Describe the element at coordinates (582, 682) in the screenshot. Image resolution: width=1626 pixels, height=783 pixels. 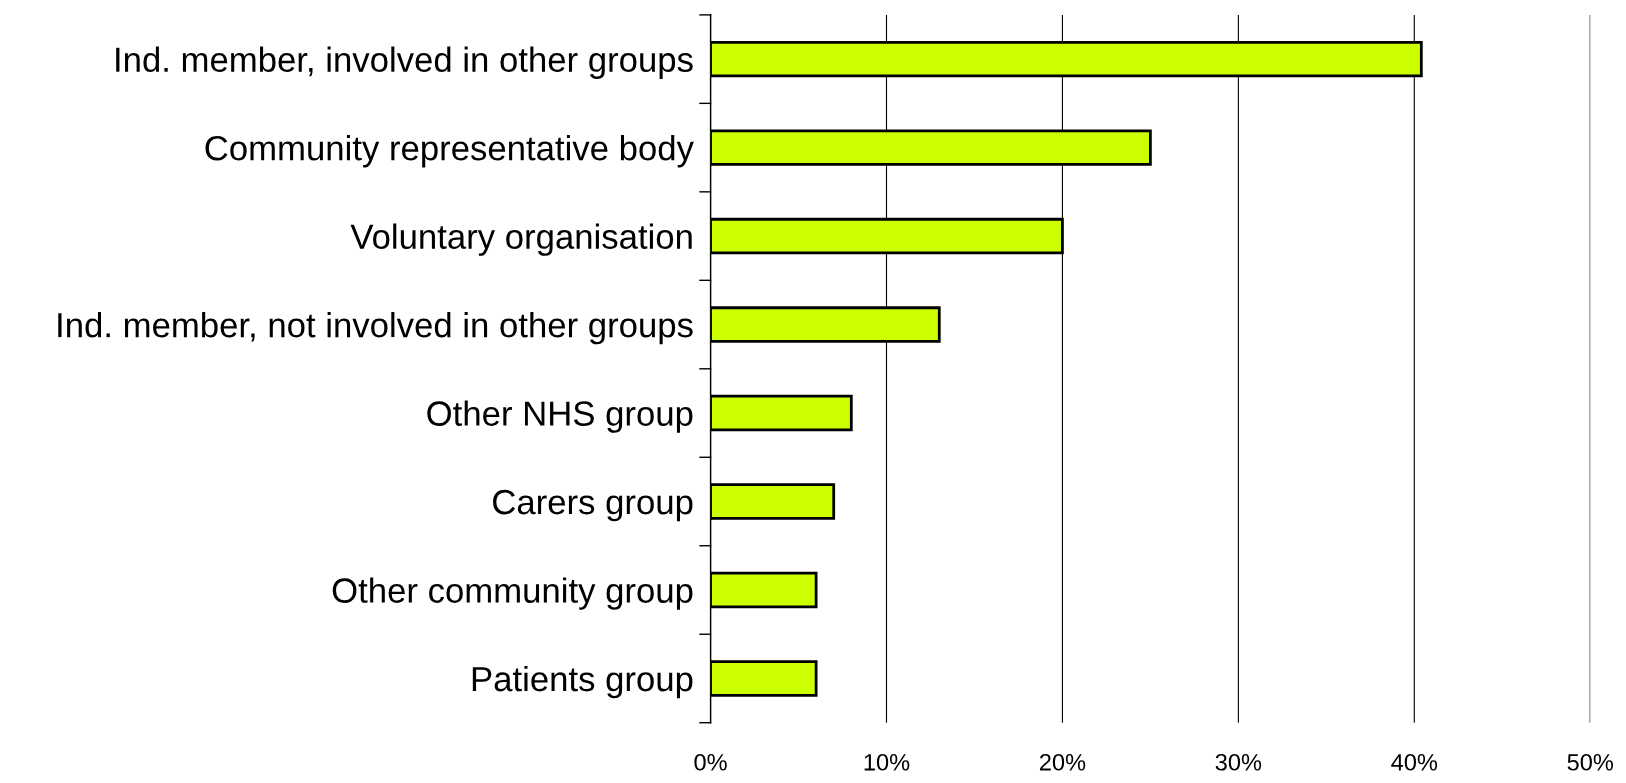
I see `y-tick-label: Patients group` at that location.